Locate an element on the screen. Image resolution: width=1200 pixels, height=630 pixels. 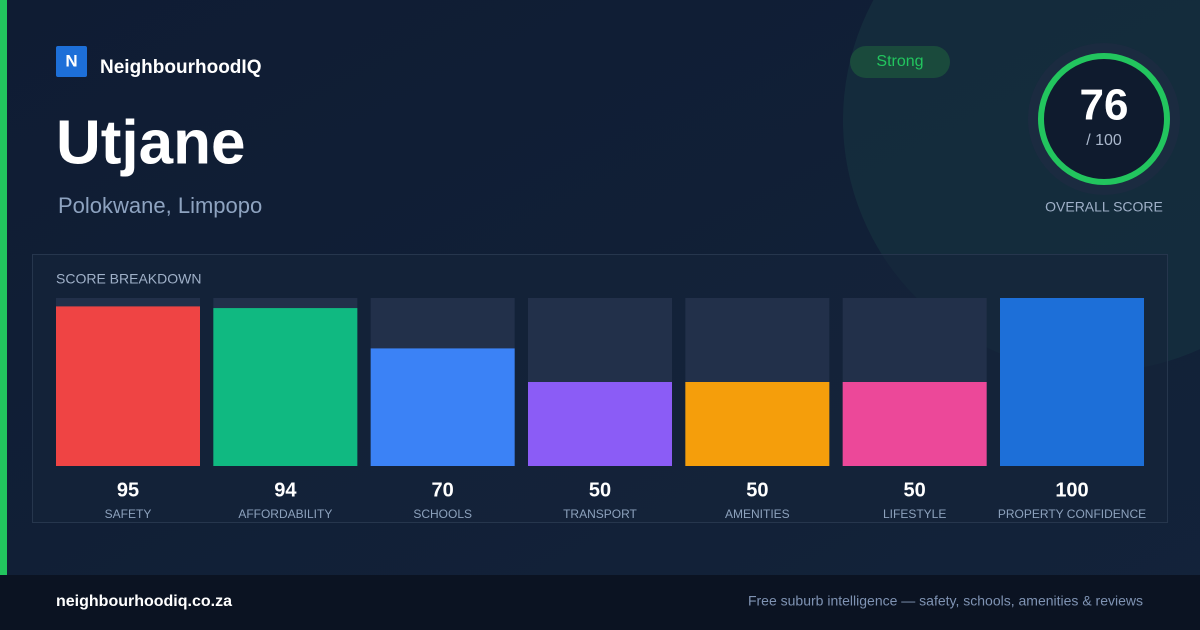
footer is located at coordinates (600, 602).